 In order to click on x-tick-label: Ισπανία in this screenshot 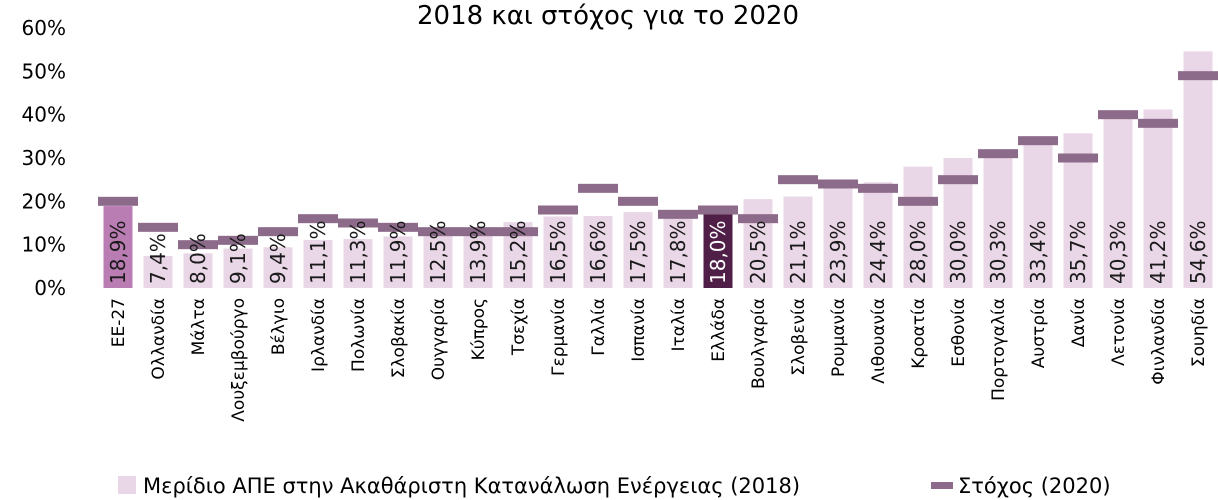, I will do `click(639, 330)`.